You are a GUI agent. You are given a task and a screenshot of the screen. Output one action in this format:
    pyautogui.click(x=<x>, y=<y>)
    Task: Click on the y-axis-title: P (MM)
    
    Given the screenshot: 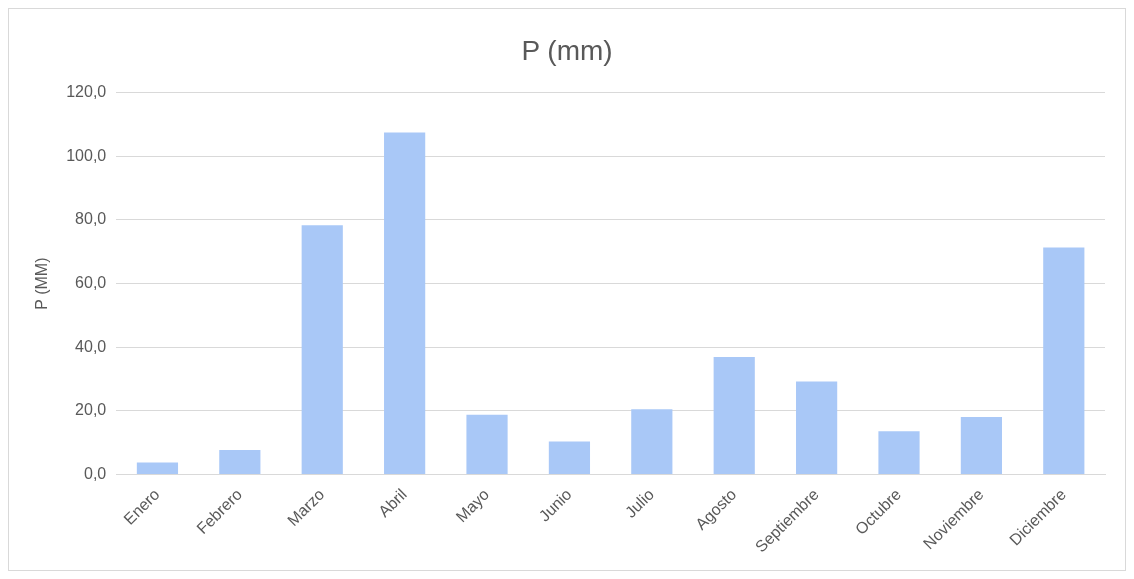 What is the action you would take?
    pyautogui.click(x=42, y=283)
    